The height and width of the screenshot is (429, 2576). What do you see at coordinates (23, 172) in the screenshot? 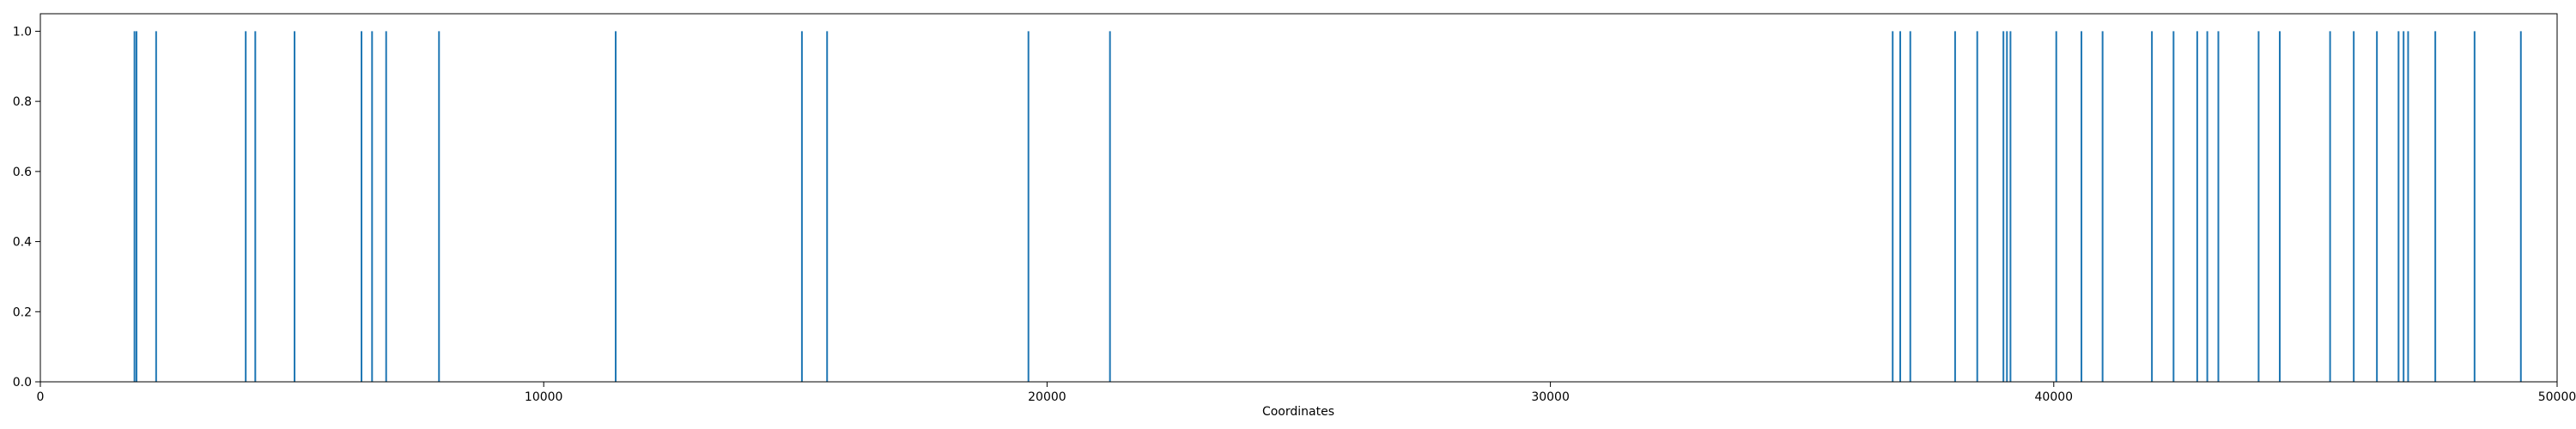
I see `y-tick-label: 0.6` at bounding box center [23, 172].